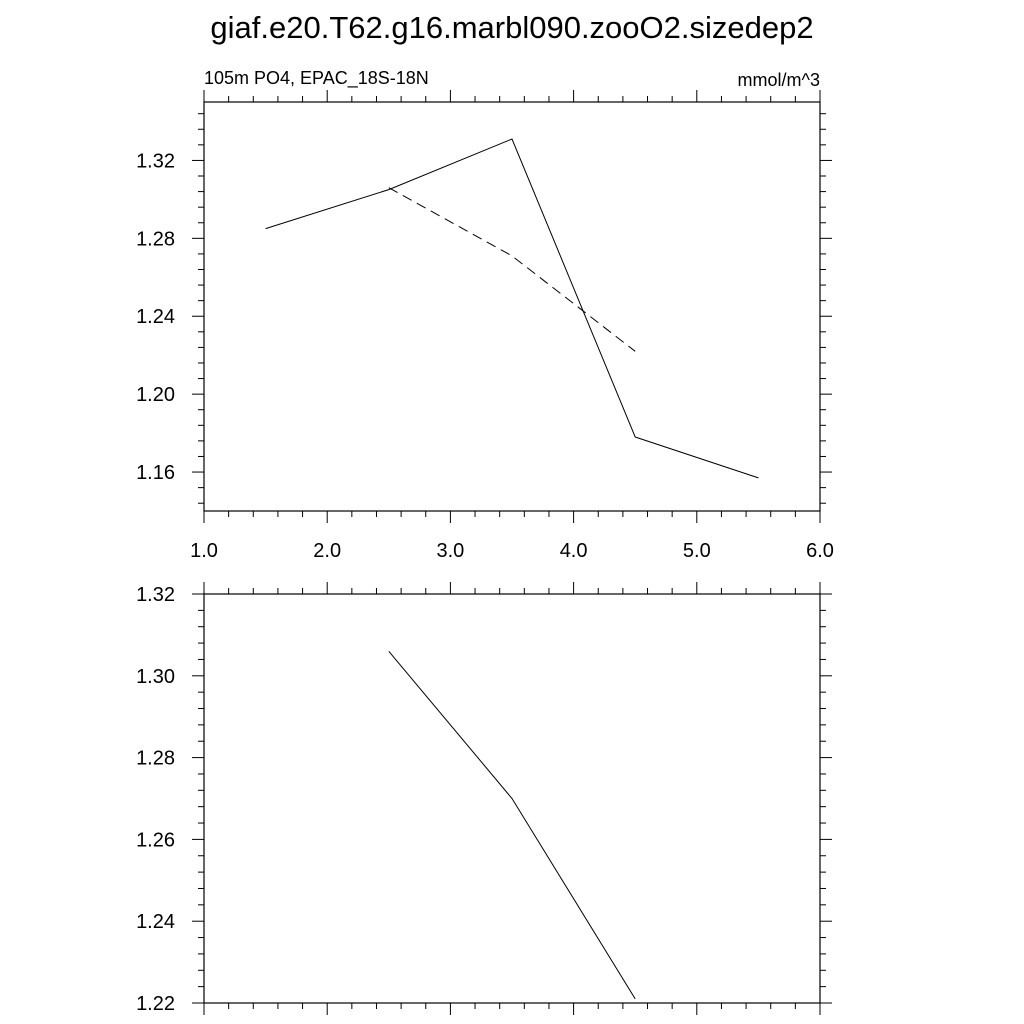 Image resolution: width=1024 pixels, height=1024 pixels. Describe the element at coordinates (697, 551) in the screenshot. I see `x-tick-label: 5.0` at that location.